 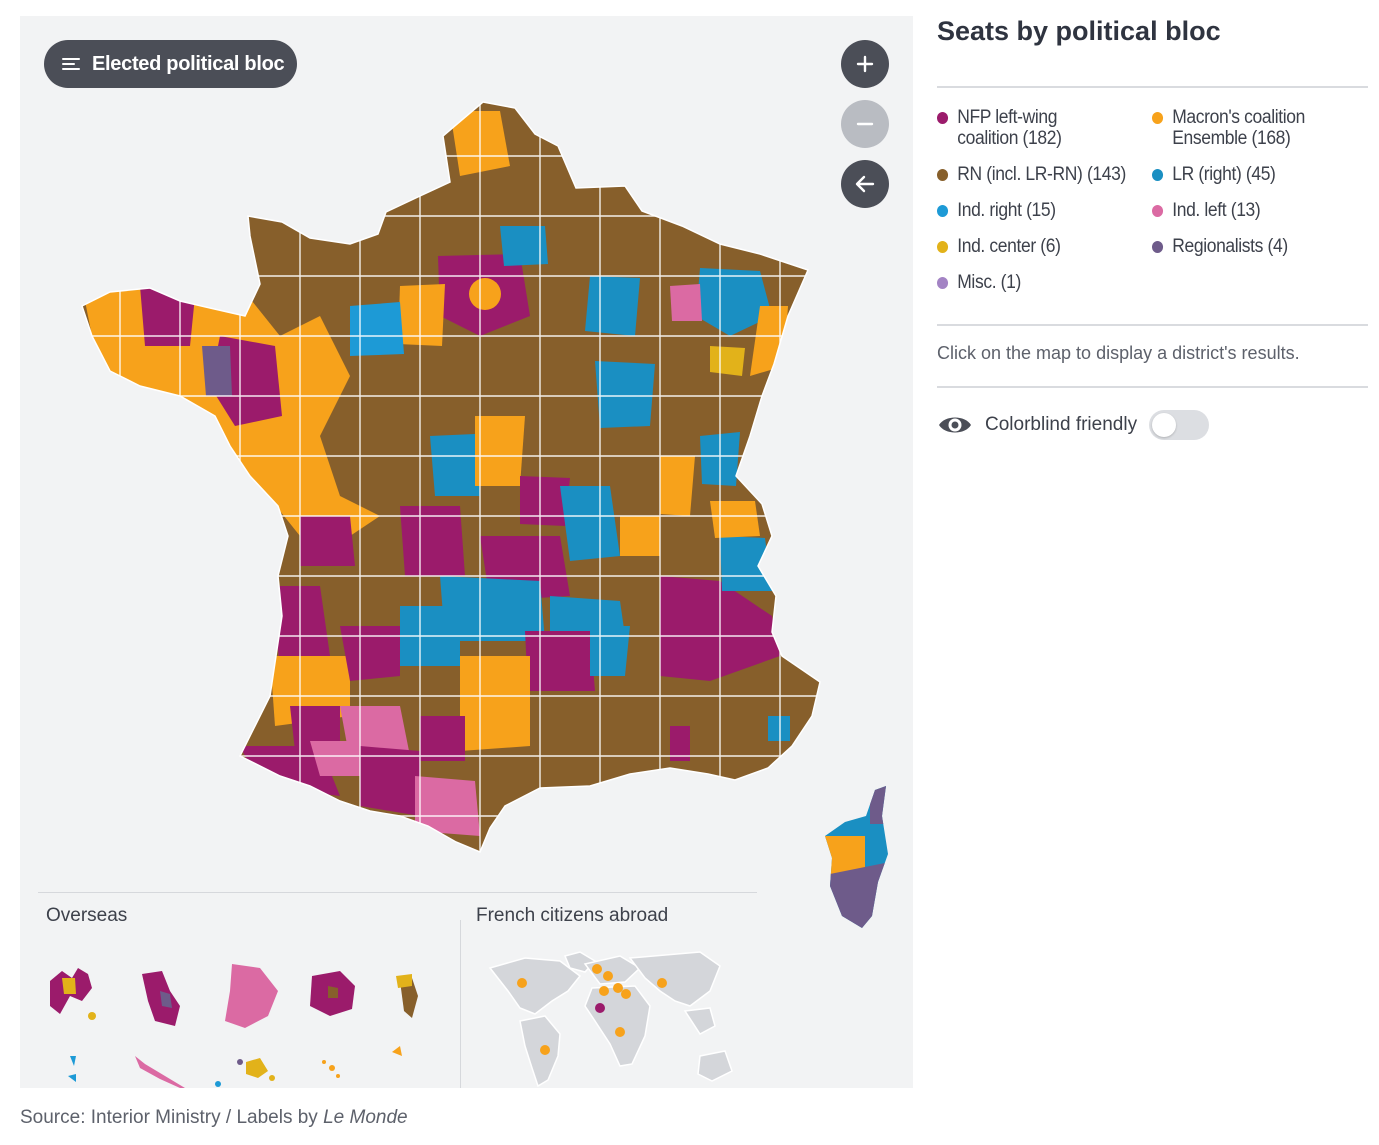 What do you see at coordinates (1224, 174) in the screenshot?
I see `legend-label: LR (right) (45)` at bounding box center [1224, 174].